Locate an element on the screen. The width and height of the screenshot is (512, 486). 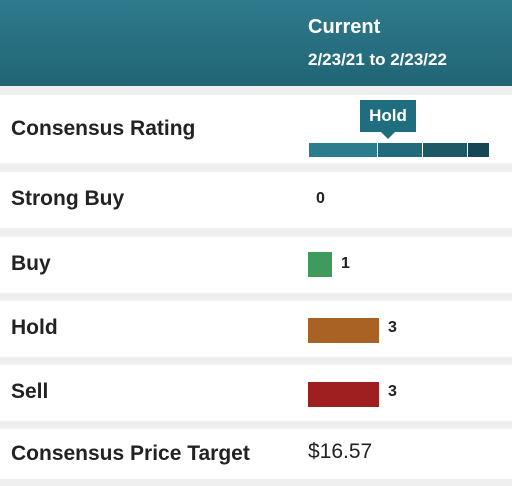
consensus-rating-label: Consensus Rating is located at coordinates (103, 128).